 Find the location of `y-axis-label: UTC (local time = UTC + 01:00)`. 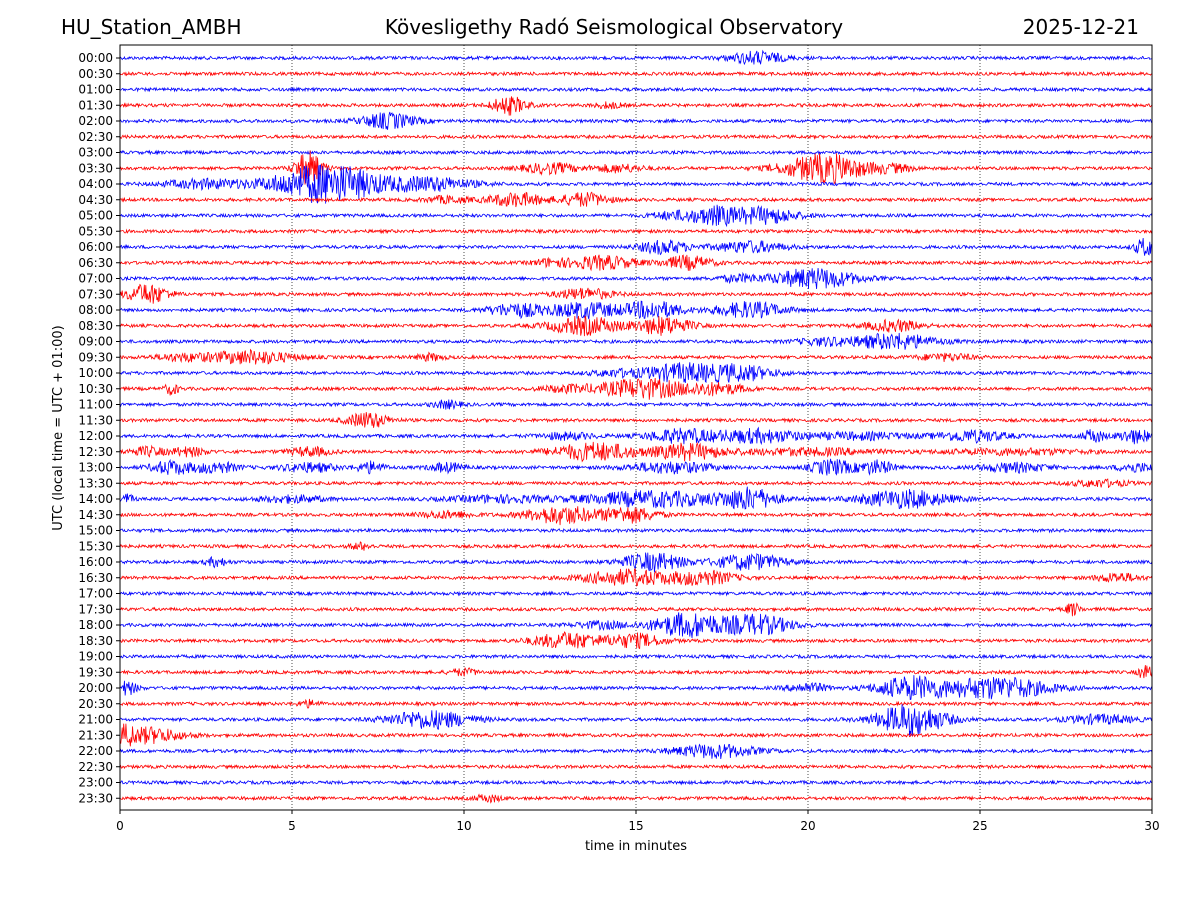

y-axis-label: UTC (local time = UTC + 01:00) is located at coordinates (58, 427).